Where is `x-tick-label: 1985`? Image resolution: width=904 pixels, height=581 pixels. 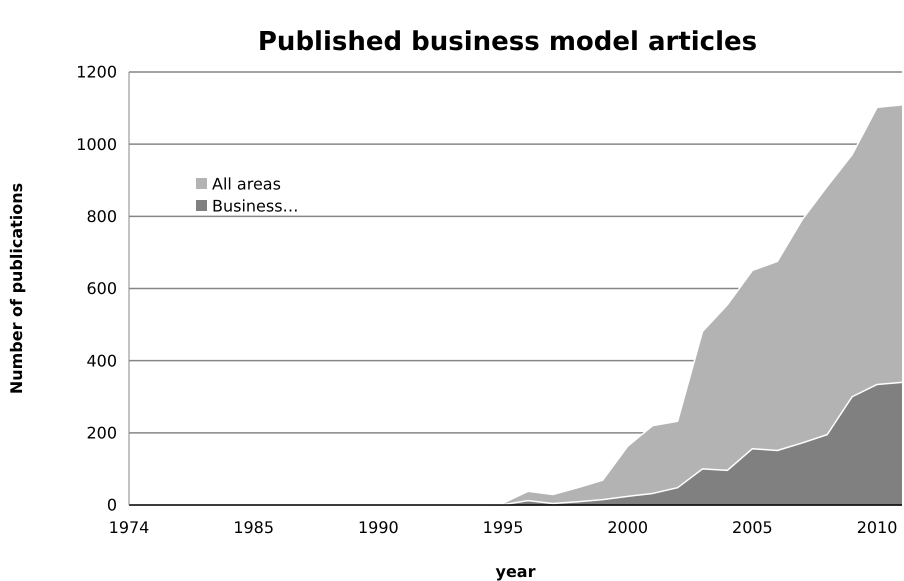 x-tick-label: 1985 is located at coordinates (253, 527).